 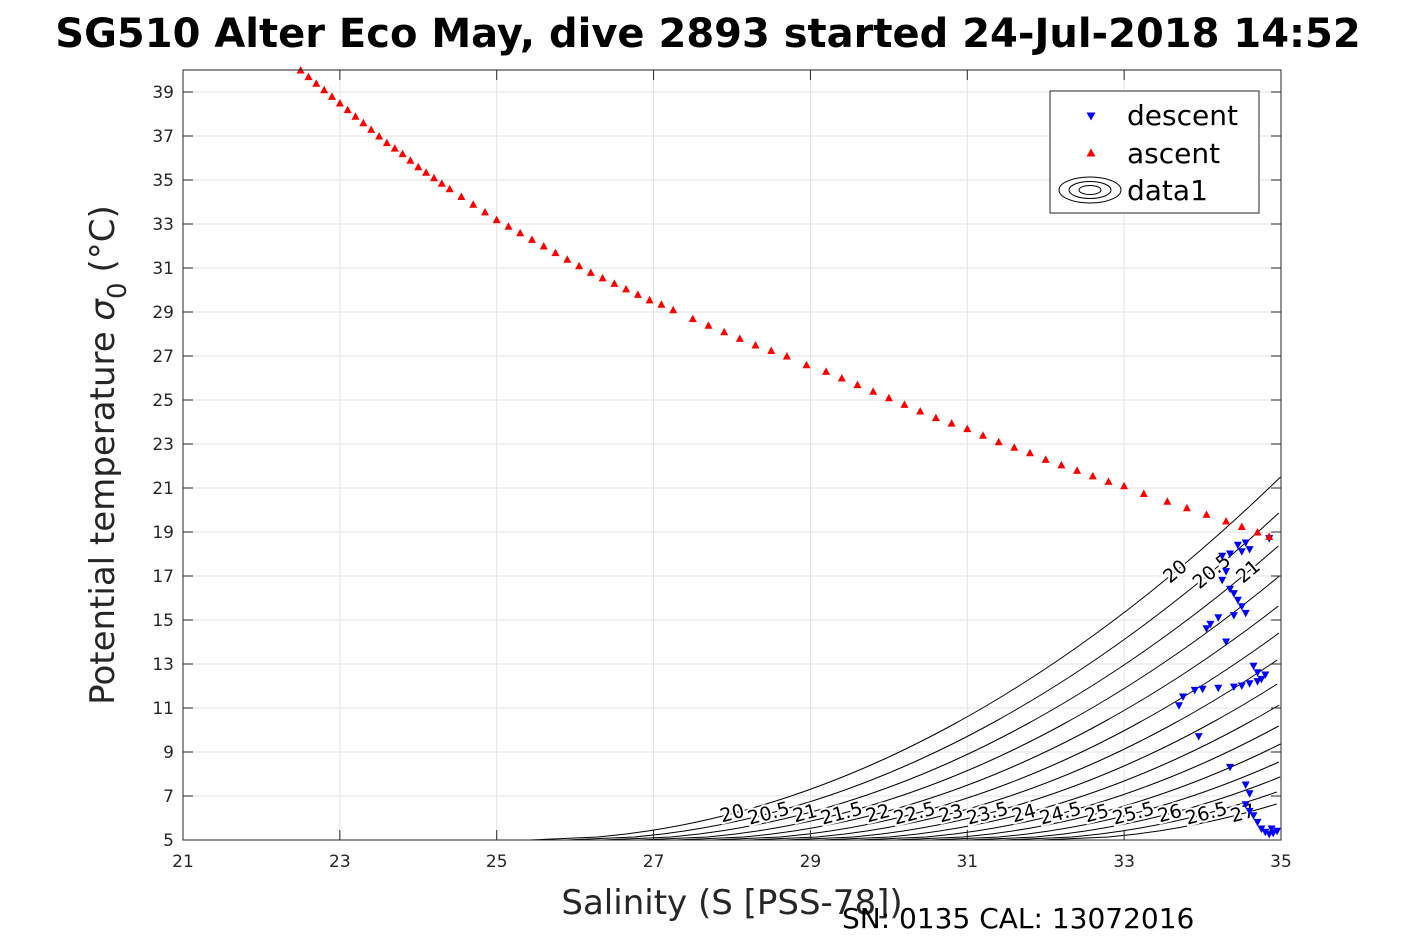 What do you see at coordinates (168, 753) in the screenshot?
I see `y-tick-label: 9` at bounding box center [168, 753].